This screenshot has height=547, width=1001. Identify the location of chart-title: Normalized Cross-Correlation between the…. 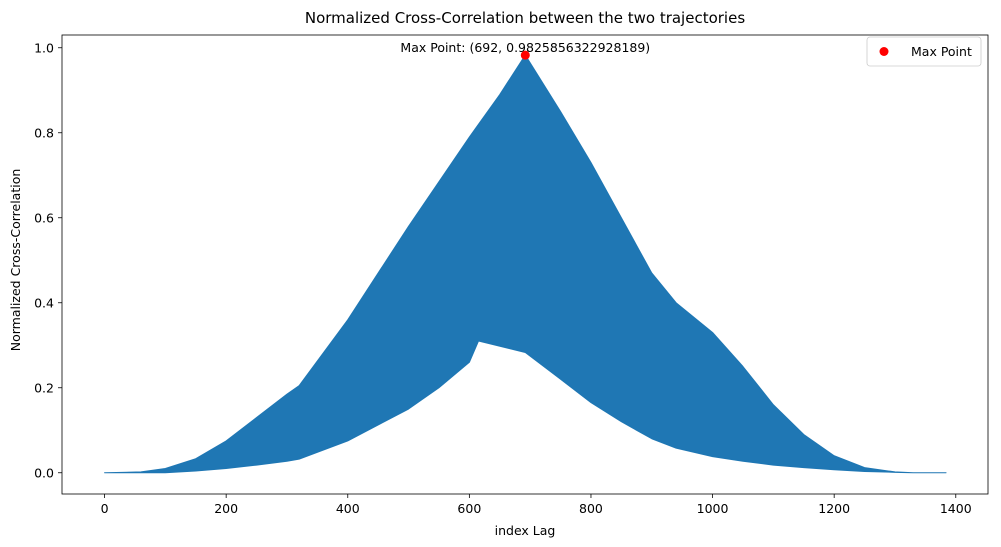
(525, 18).